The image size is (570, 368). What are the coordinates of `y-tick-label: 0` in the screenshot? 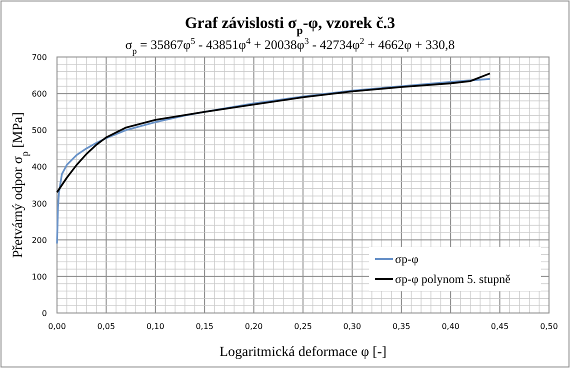 It's located at (44, 313).